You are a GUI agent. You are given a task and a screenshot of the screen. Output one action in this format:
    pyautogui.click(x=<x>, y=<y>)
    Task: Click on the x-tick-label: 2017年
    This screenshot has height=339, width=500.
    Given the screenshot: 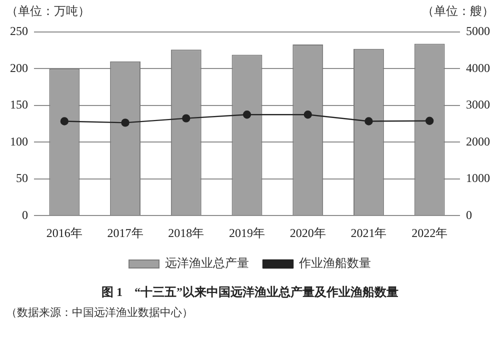 What is the action you would take?
    pyautogui.click(x=125, y=233)
    